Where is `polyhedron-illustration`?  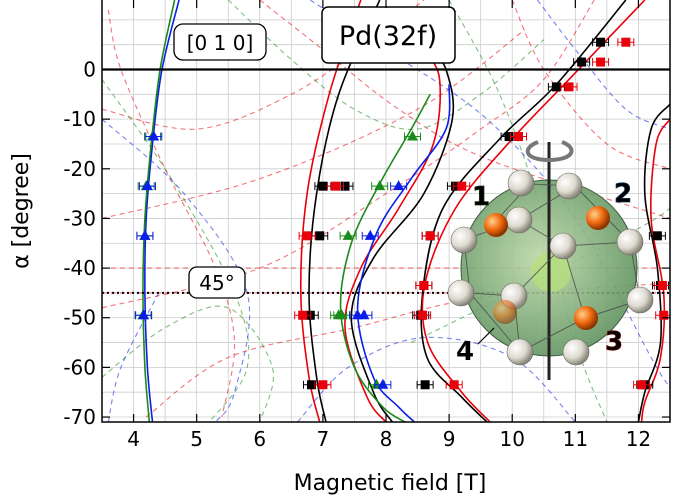 polyhedron-illustration is located at coordinates (550, 260).